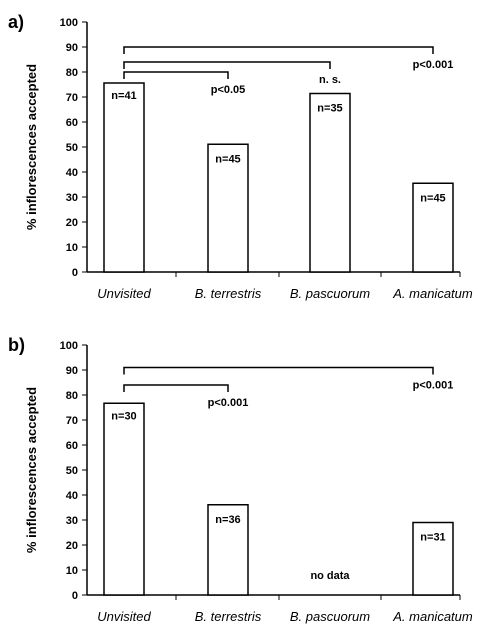  Describe the element at coordinates (329, 109) in the screenshot. I see `bar-n-label: n=35` at that location.